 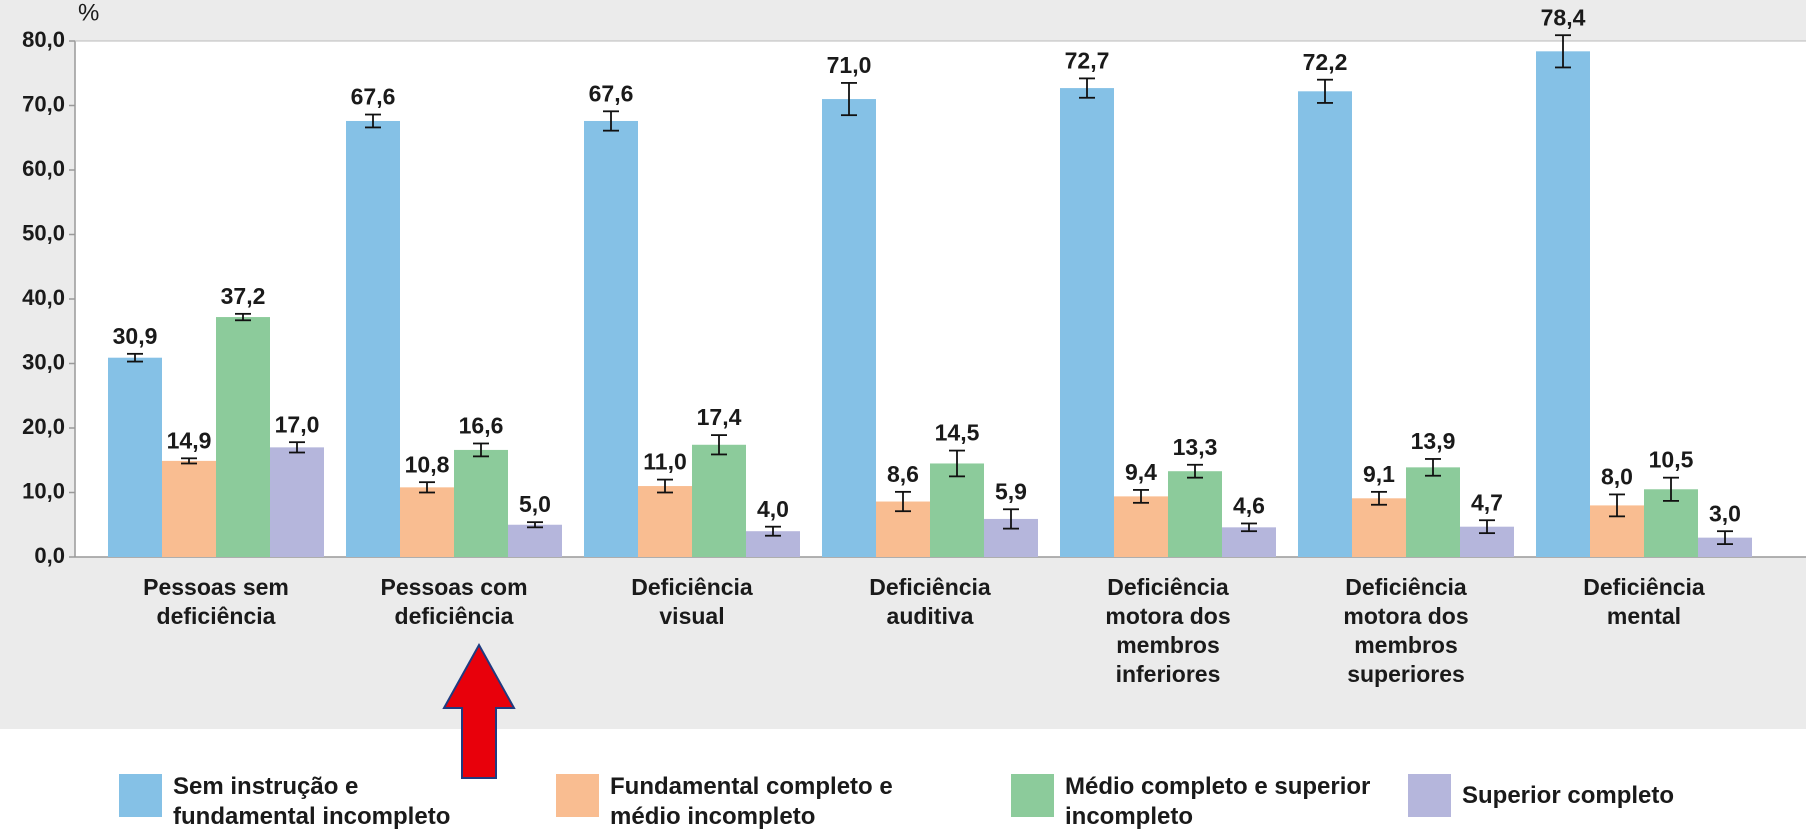 What do you see at coordinates (849, 65) in the screenshot?
I see `data-label: 71,0` at bounding box center [849, 65].